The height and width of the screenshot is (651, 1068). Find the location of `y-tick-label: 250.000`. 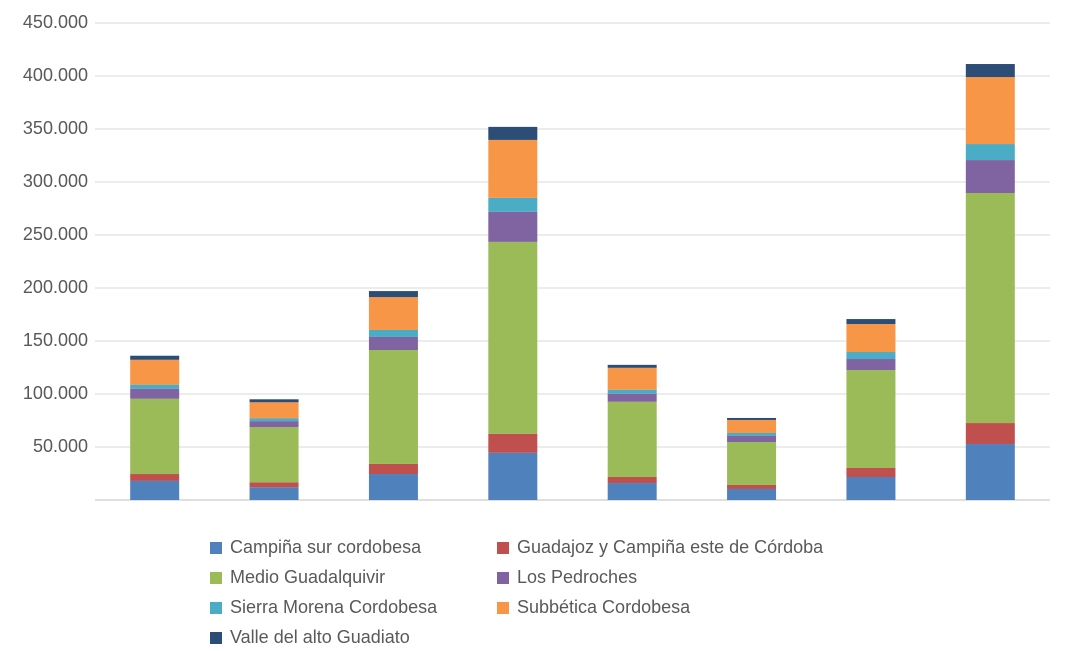

y-tick-label: 250.000 is located at coordinates (55, 234).